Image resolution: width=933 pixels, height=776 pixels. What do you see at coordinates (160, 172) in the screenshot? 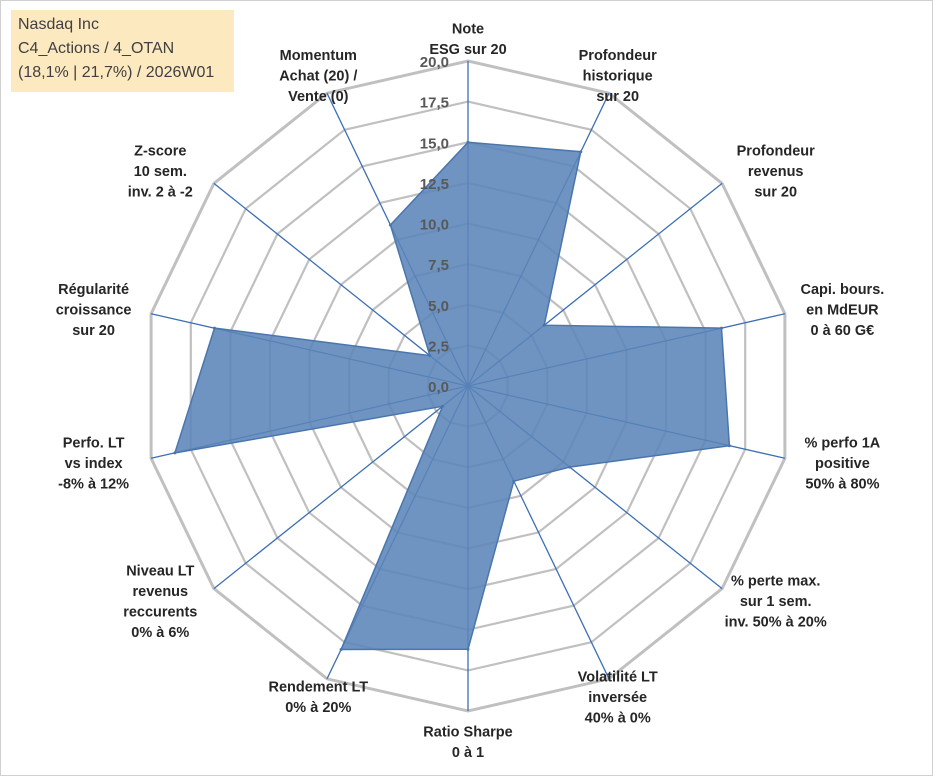
I see `axis-label-12: 10 sem.` at bounding box center [160, 172].